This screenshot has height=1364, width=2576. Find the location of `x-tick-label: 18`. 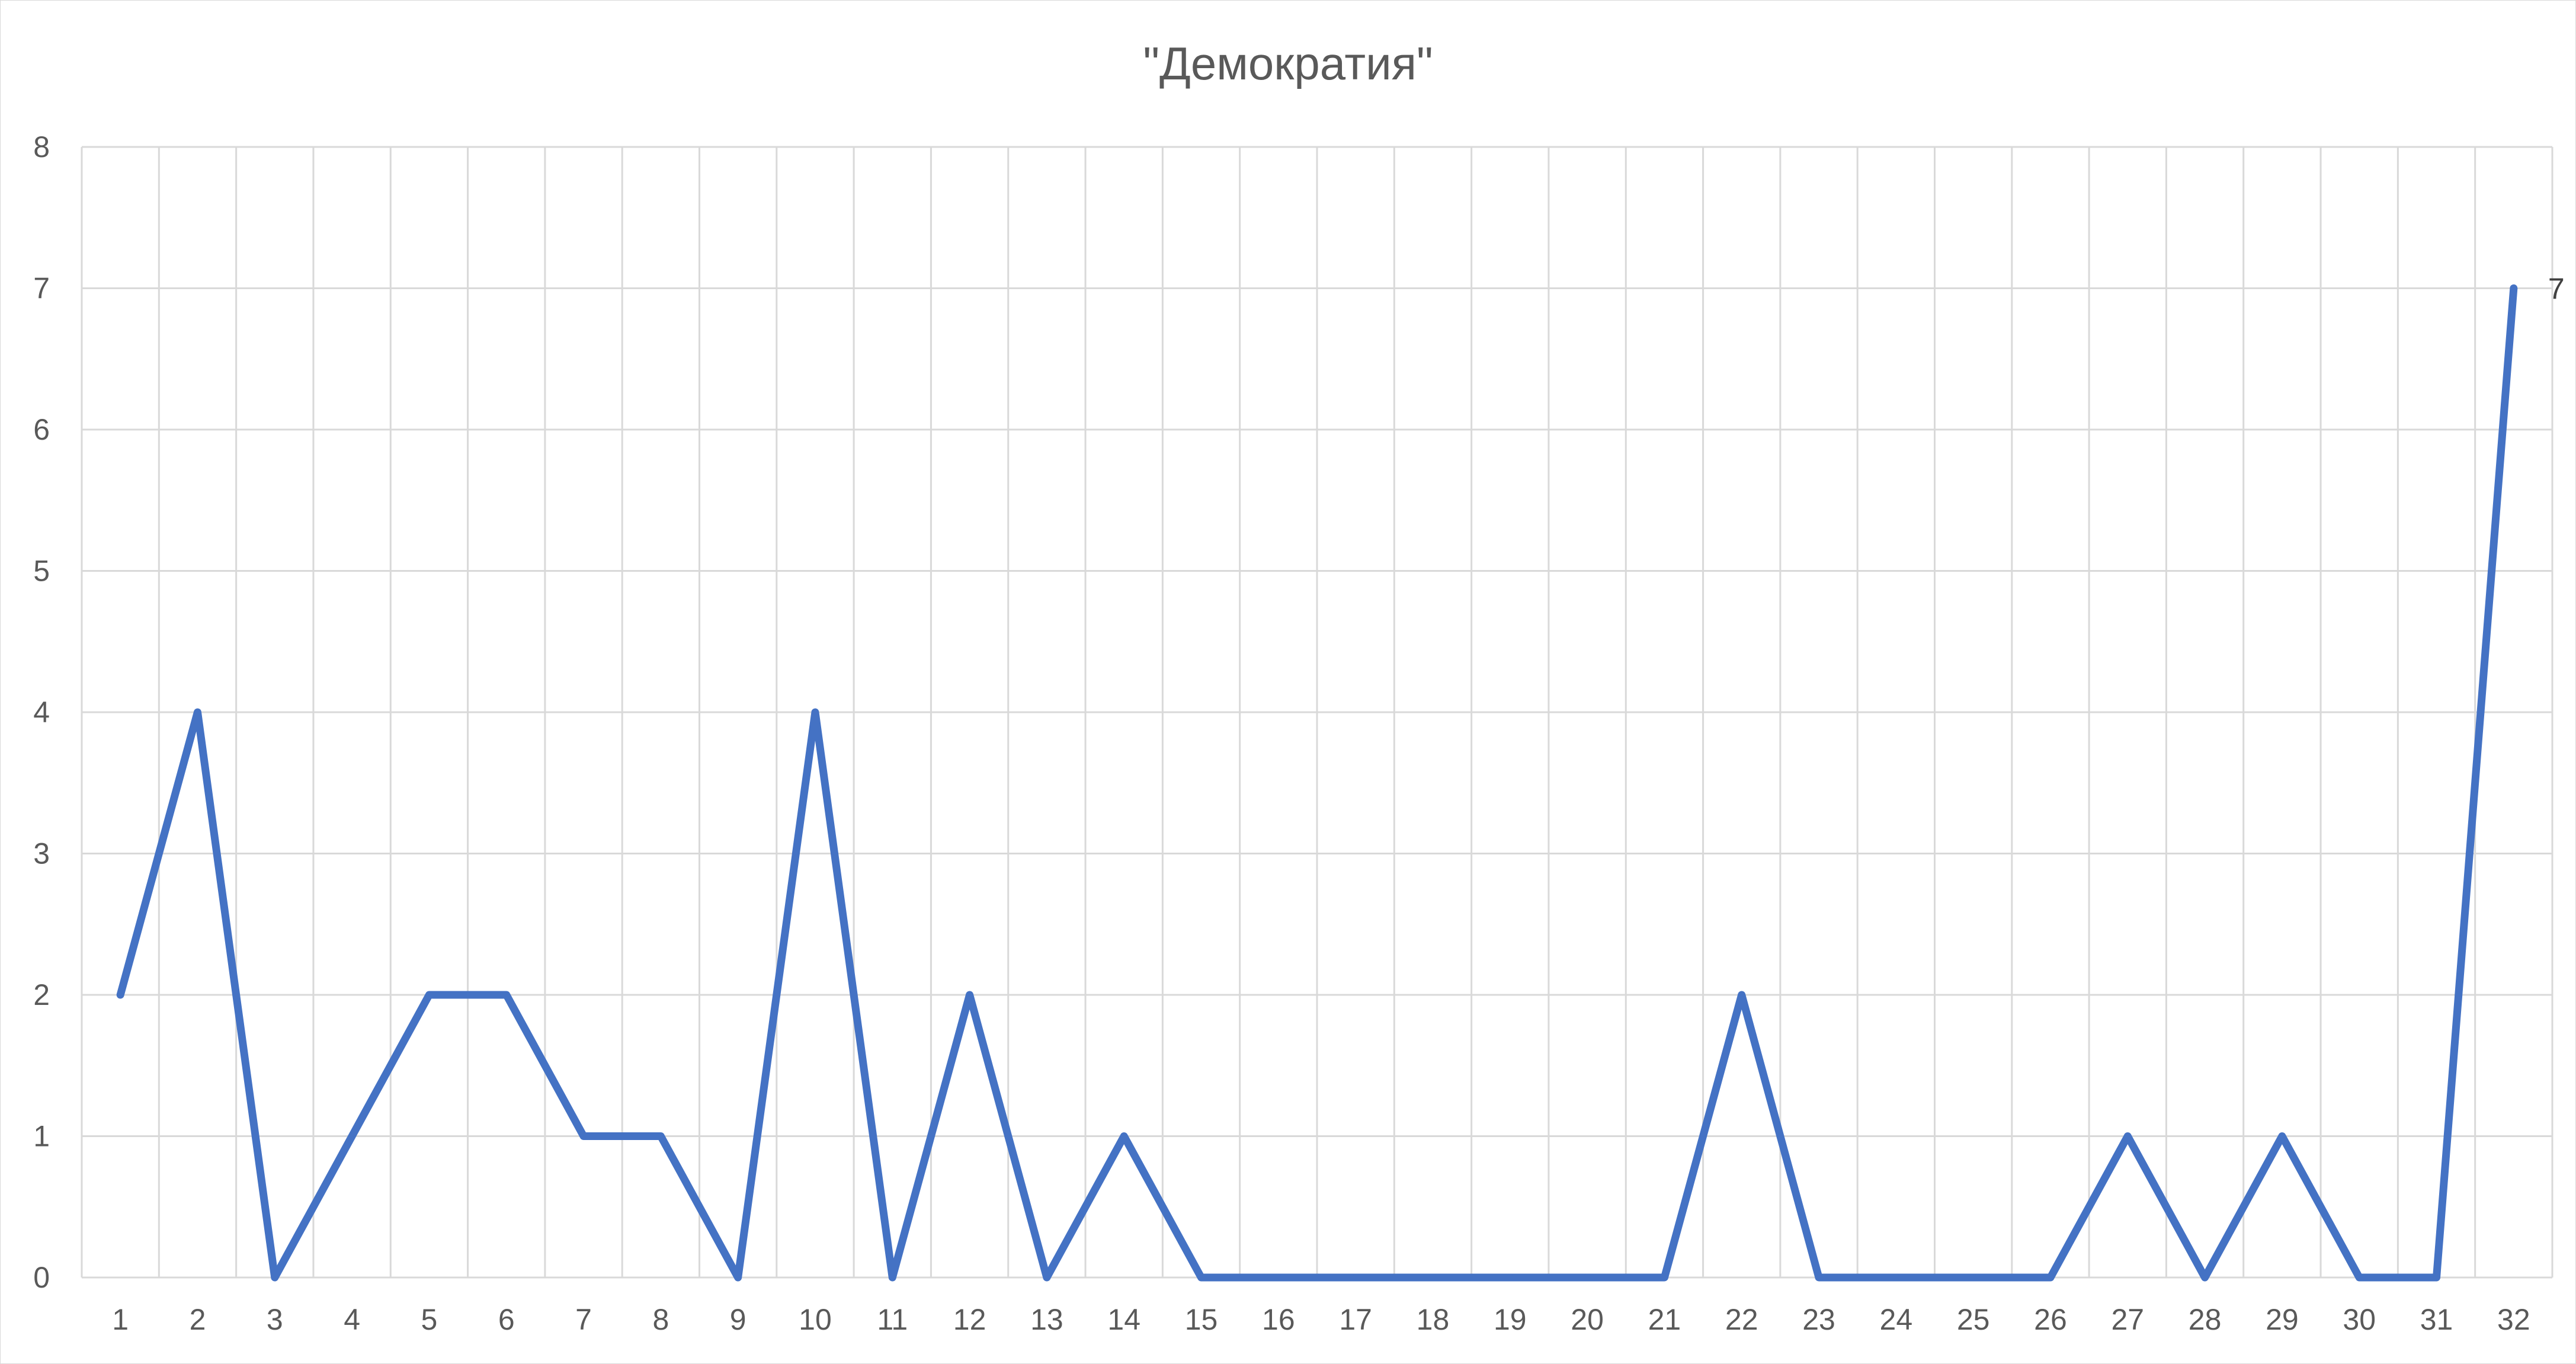

x-tick-label: 18 is located at coordinates (1434, 1319).